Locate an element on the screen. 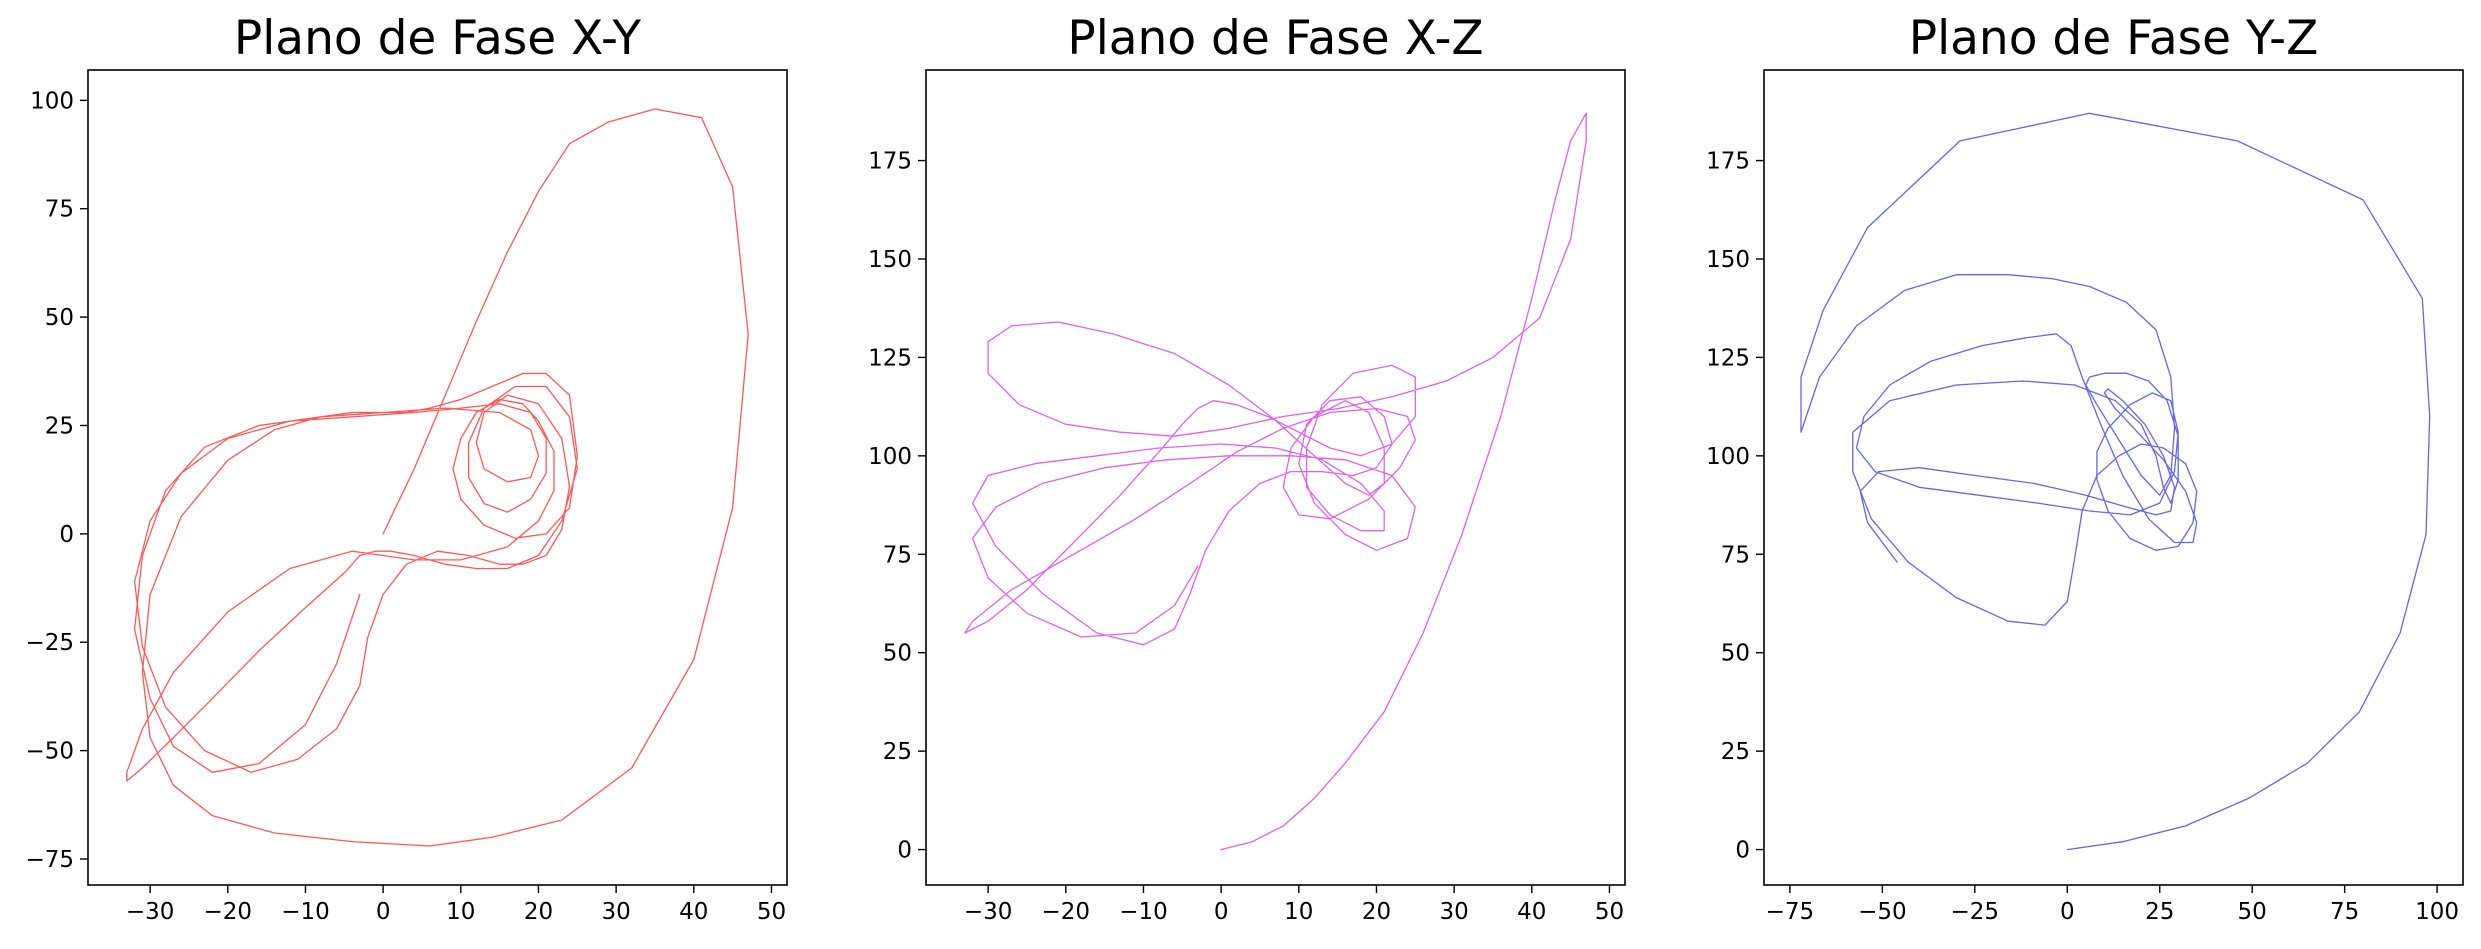 Image resolution: width=2481 pixels, height=949 pixels. y-tick-label: −75 is located at coordinates (49, 860).